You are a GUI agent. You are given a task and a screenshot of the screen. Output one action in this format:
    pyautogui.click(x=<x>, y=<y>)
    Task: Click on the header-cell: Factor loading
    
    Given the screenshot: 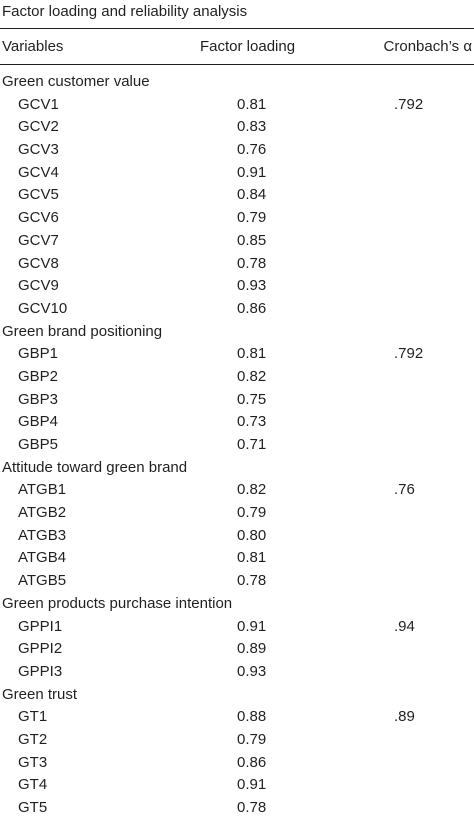 What is the action you would take?
    pyautogui.click(x=248, y=46)
    